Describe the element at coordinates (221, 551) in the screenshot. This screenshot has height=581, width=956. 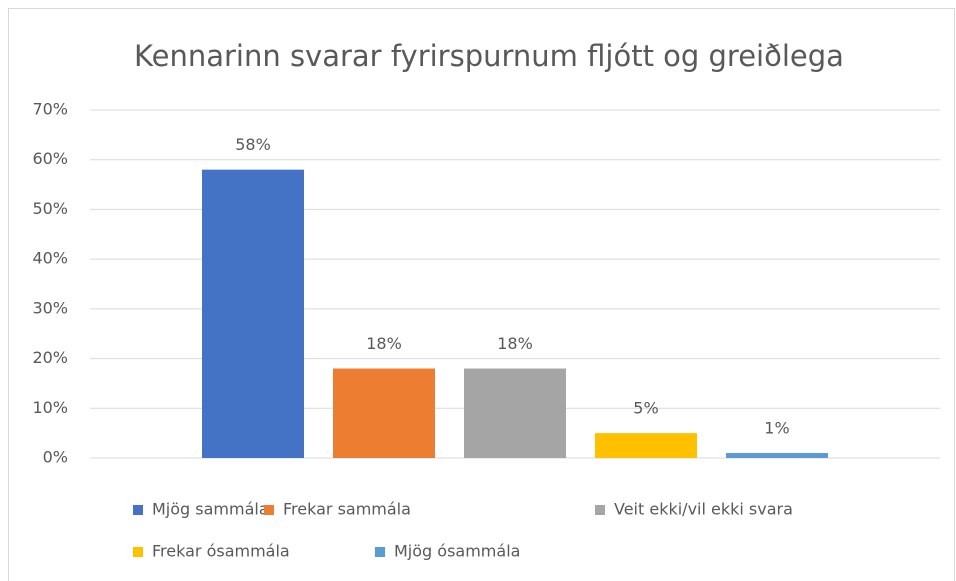
I see `legend-label: Frekar ósammála` at that location.